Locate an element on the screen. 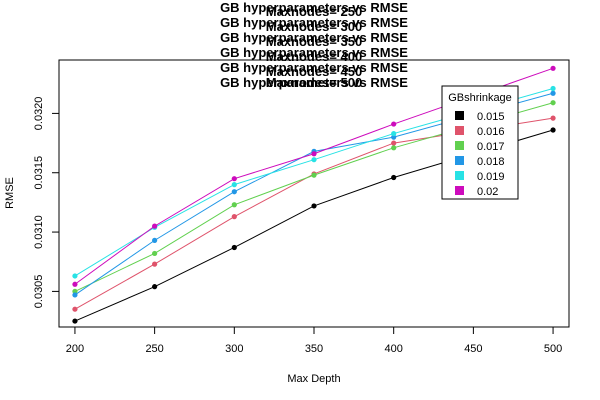 This screenshot has width=600, height=400. legend-label: 0.016 is located at coordinates (491, 132).